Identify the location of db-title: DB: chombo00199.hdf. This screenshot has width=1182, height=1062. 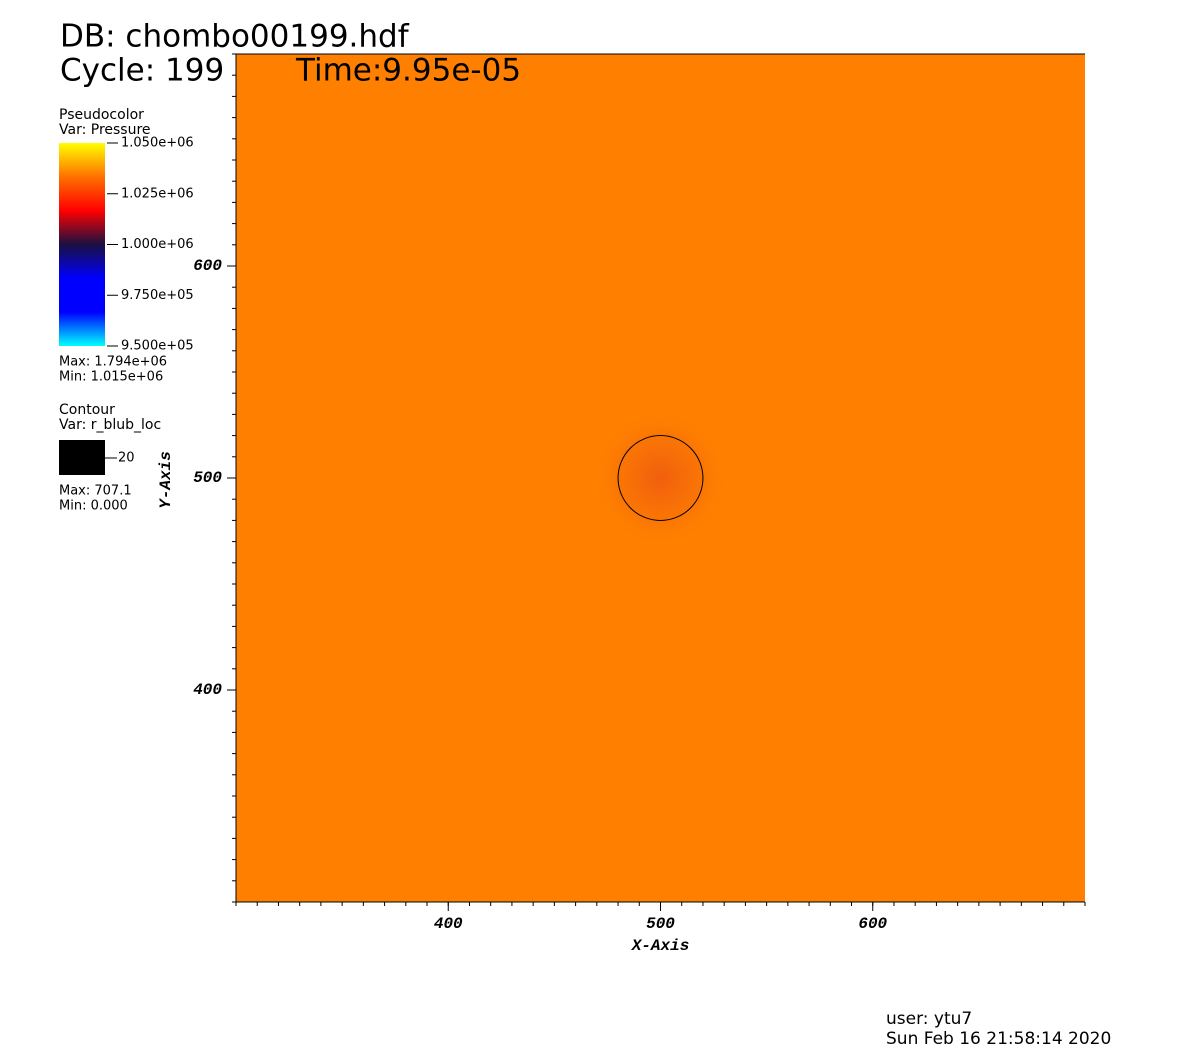
(235, 37).